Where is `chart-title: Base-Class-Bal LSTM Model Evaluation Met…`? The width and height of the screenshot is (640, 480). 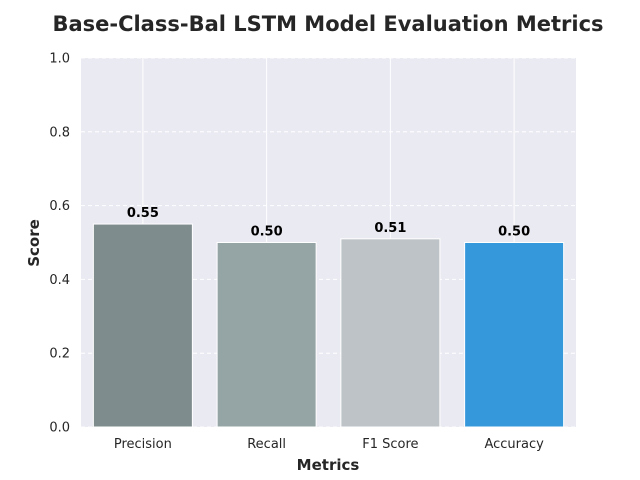
chart-title: Base-Class-Bal LSTM Model Evaluation Met… is located at coordinates (327, 24).